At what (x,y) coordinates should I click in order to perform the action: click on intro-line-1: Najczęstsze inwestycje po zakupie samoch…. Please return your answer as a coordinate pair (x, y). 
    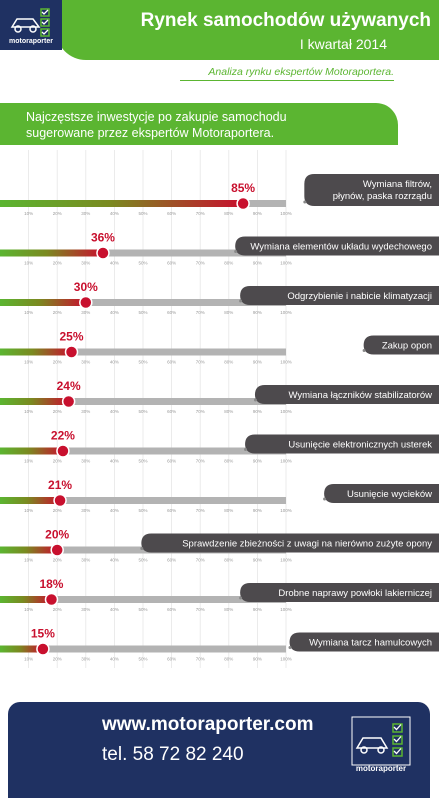
    Looking at the image, I should click on (156, 117).